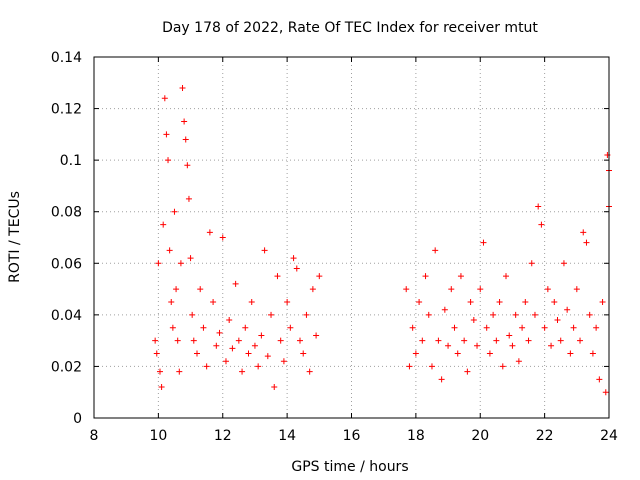 The image size is (640, 480). I want to click on y-axis-label: ROTI / TECUs, so click(15, 237).